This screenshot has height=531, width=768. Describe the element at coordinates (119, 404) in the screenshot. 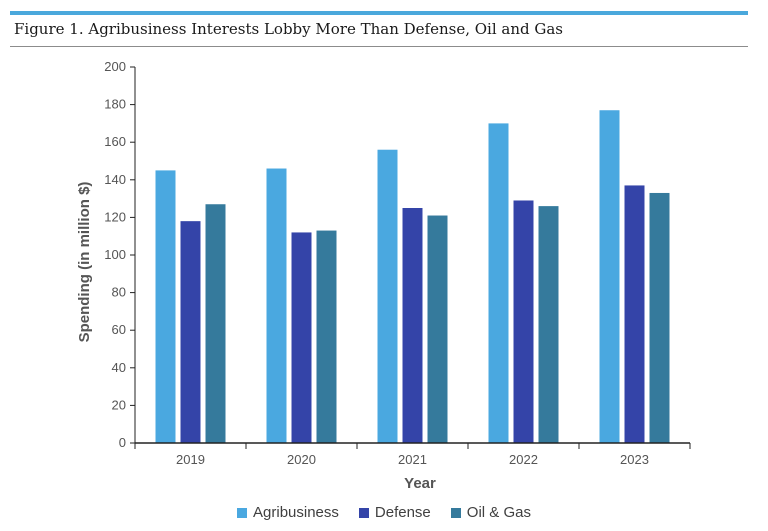

I see `y-tick-label: 20` at that location.